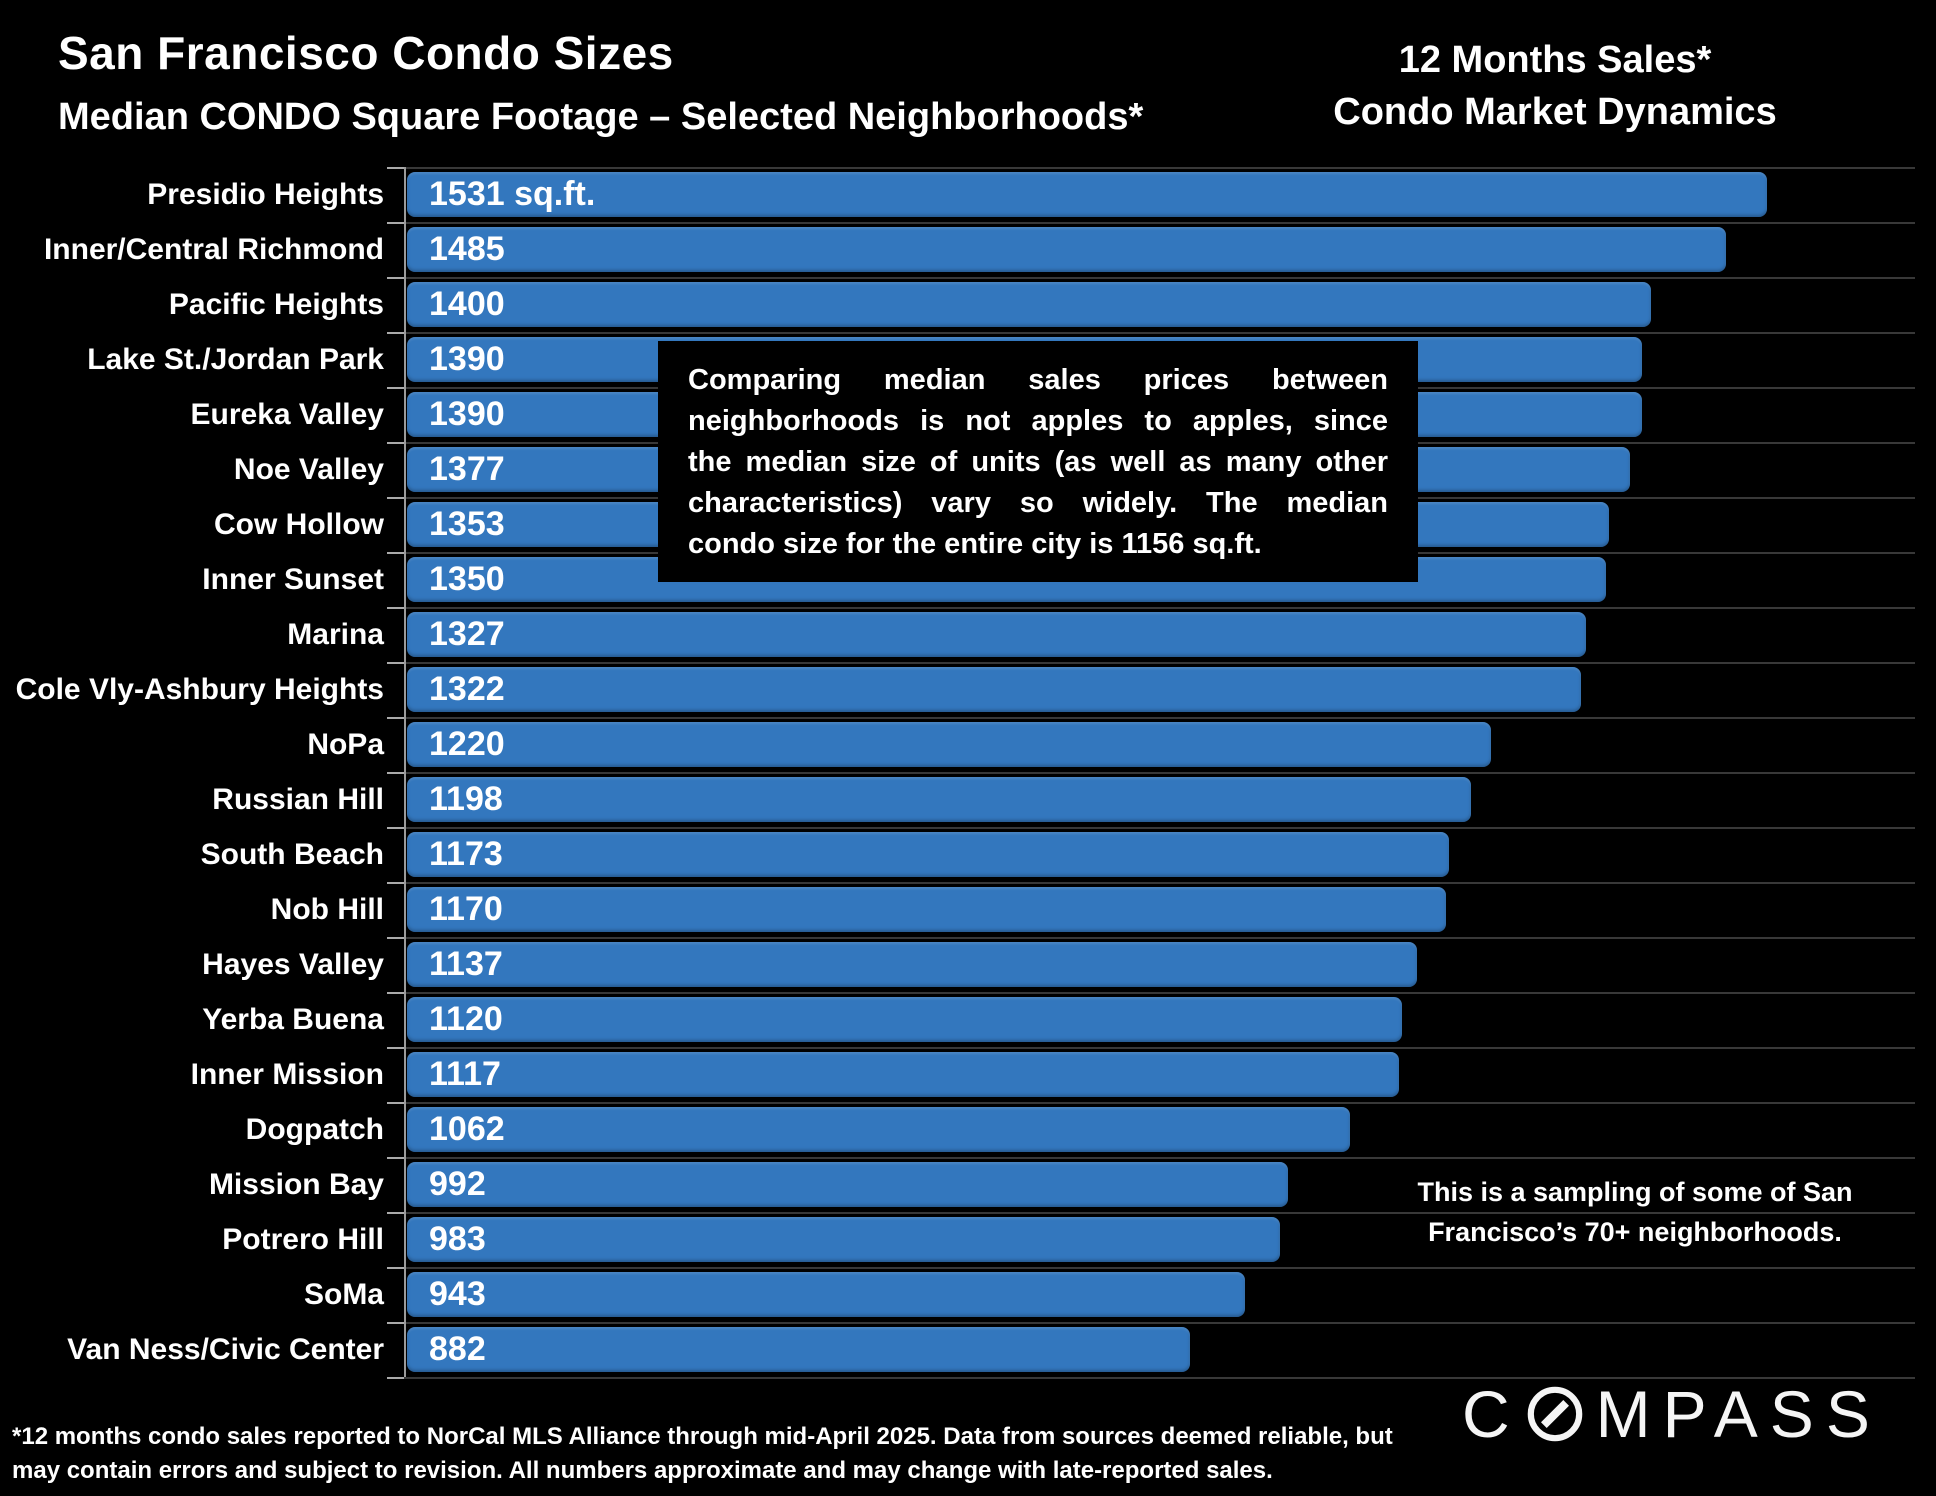  Describe the element at coordinates (968, 194) in the screenshot. I see `bar-row: Presidio Heights 1531 sq.ft.` at that location.